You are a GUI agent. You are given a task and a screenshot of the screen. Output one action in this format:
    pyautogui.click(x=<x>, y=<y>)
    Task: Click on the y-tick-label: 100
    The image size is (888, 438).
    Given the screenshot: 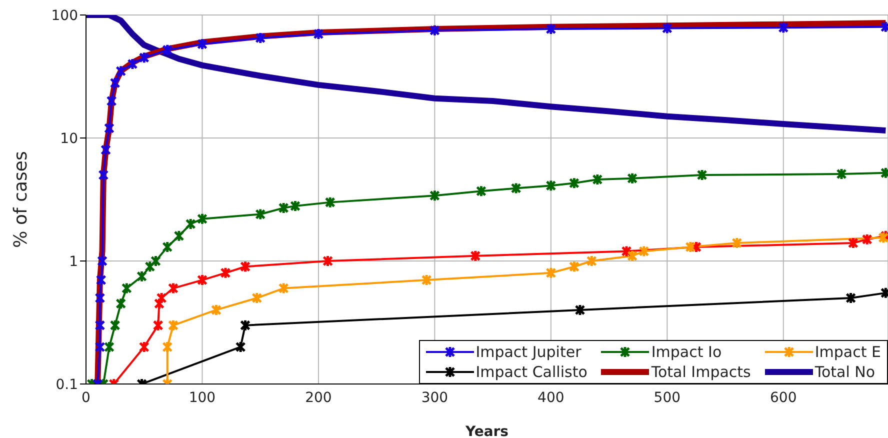 What is the action you would take?
    pyautogui.click(x=64, y=16)
    